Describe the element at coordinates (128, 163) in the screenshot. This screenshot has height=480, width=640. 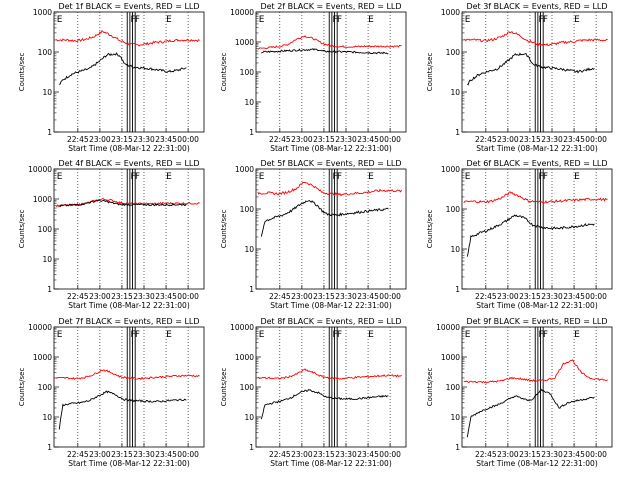
I see `panel-title: Det 4f BLACK = Events, RED = LLD` at that location.